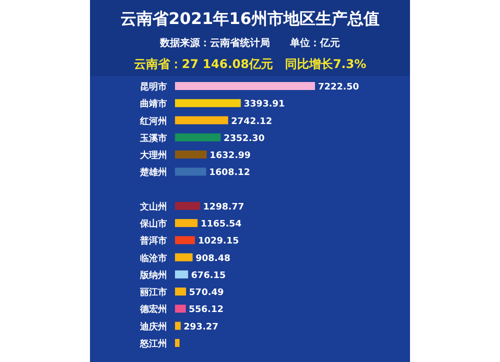 The width and height of the screenshot is (500, 362). I want to click on y-tick-label: 普洱市, so click(153, 240).